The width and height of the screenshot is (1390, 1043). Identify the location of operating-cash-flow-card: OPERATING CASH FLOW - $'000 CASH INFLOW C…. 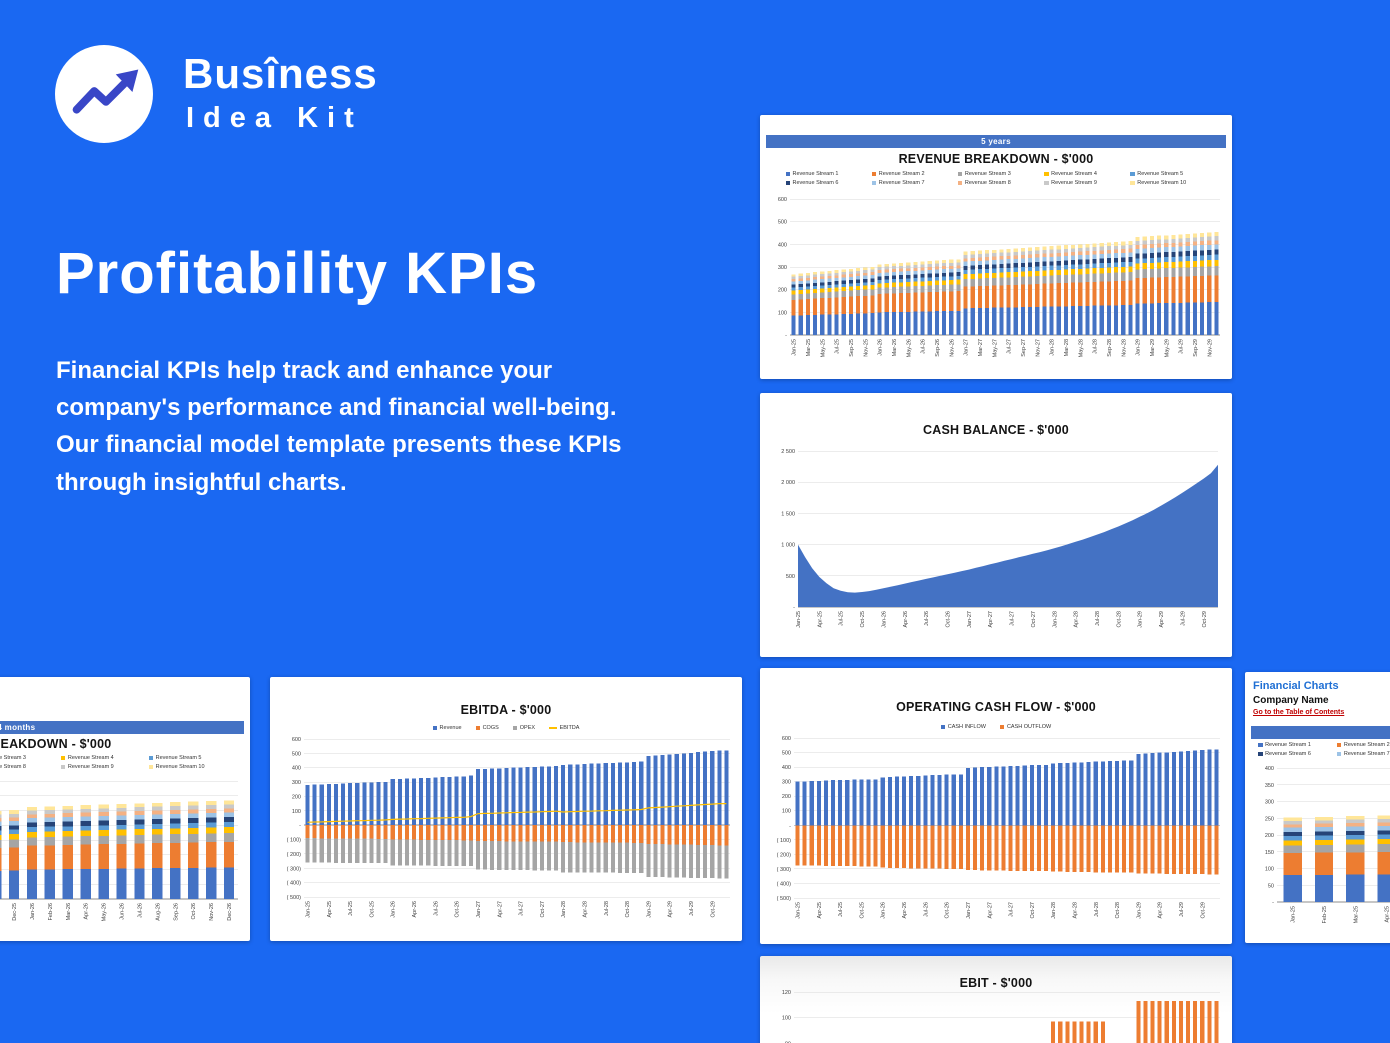
(996, 806).